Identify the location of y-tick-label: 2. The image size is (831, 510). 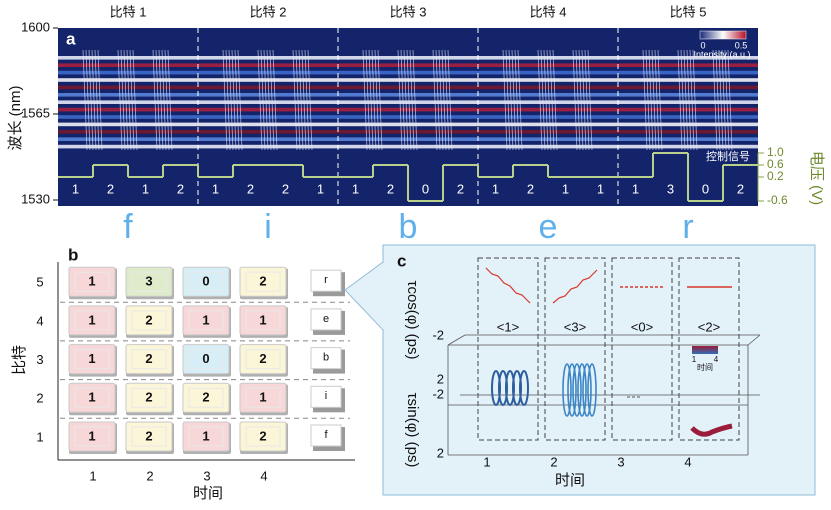
(39, 398).